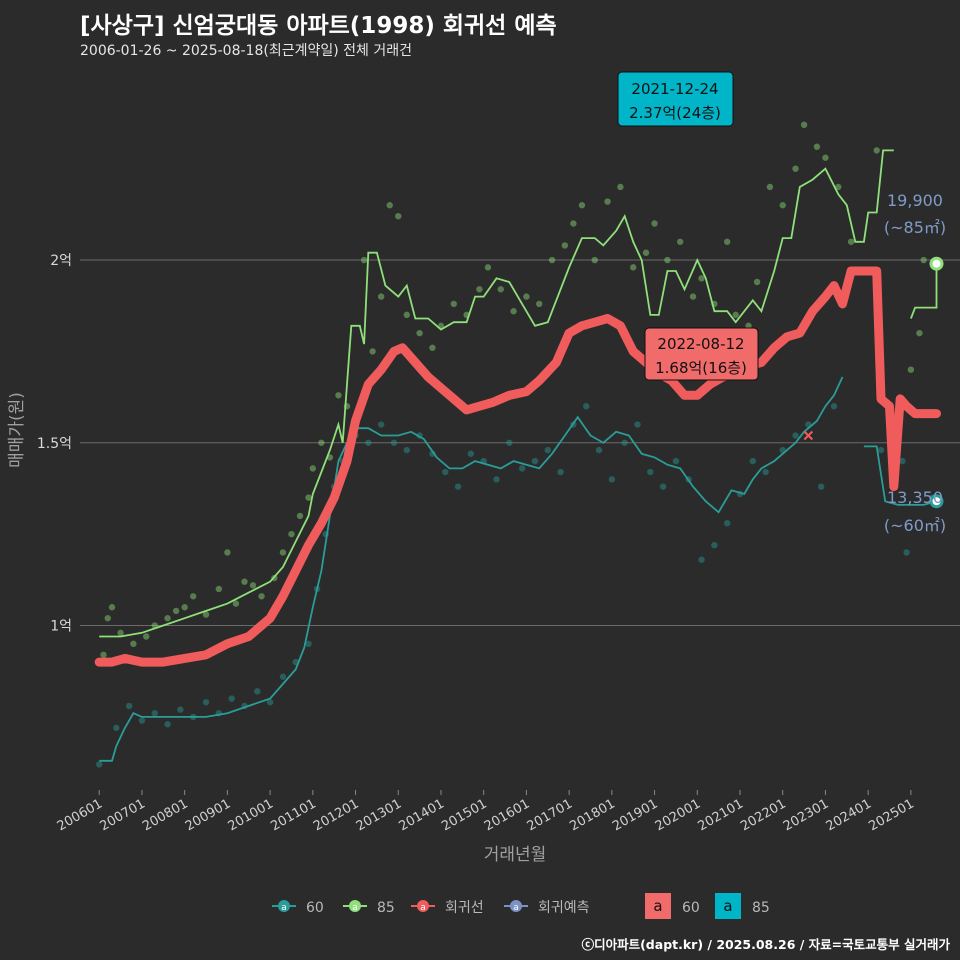 The image size is (960, 960). I want to click on x-tick-label: 202501, so click(891, 815).